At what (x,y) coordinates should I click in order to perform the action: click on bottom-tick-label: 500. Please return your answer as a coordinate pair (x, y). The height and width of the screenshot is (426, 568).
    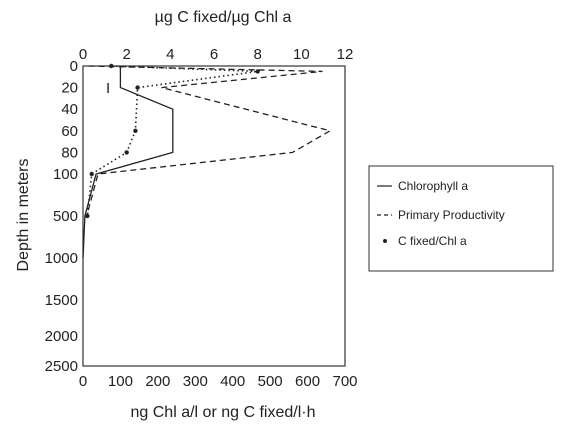
    Looking at the image, I should click on (270, 381).